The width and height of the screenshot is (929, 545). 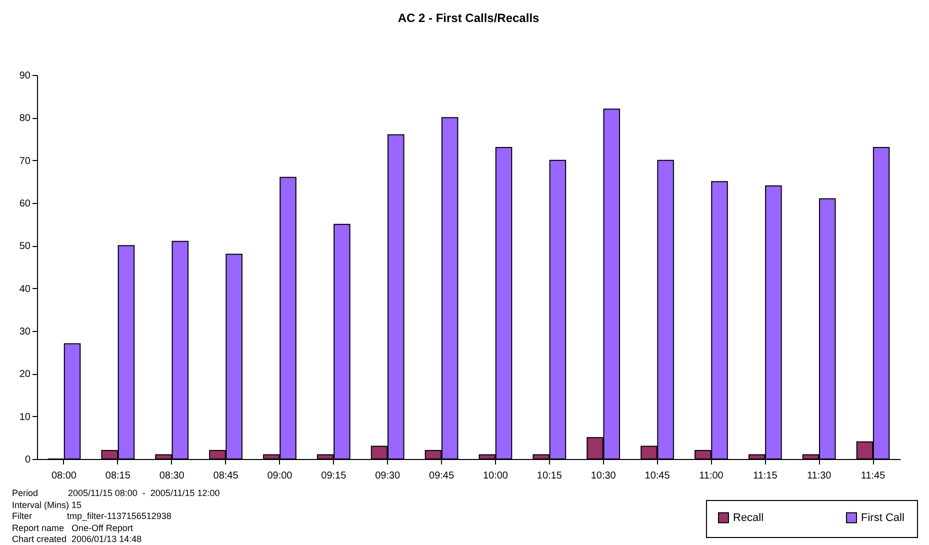 What do you see at coordinates (25, 161) in the screenshot?
I see `y-tick-label: 70` at bounding box center [25, 161].